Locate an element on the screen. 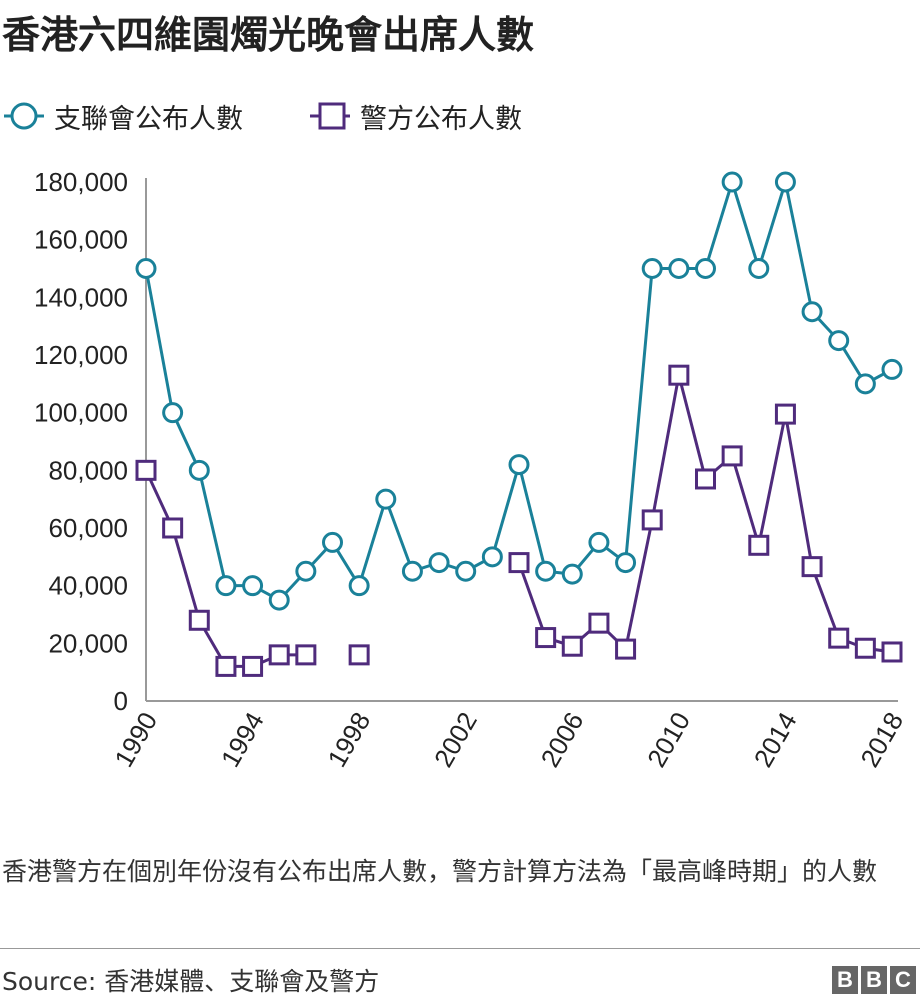 Image resolution: width=920 pixels, height=1006 pixels. legend-item-police: 警方公布人數 is located at coordinates (416, 116).